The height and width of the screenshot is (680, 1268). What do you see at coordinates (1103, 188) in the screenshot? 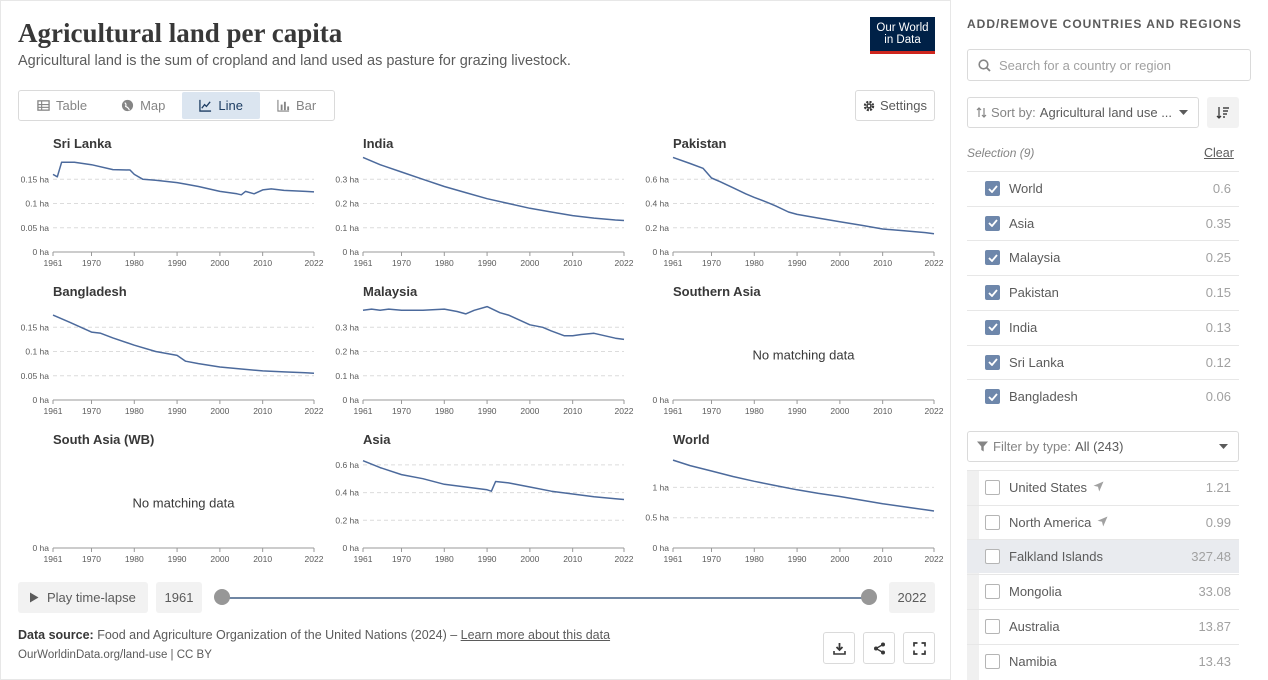
I see `selected-item: World 0.6` at bounding box center [1103, 188].